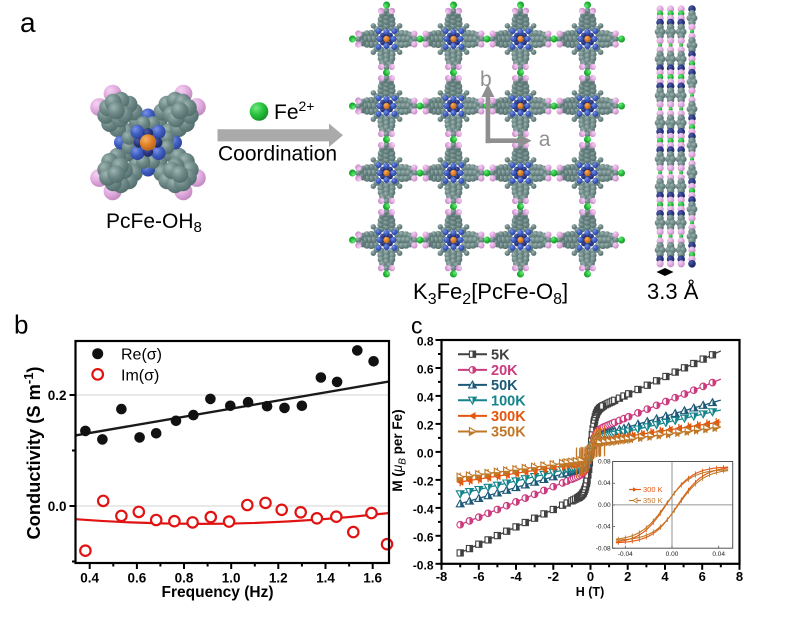  I want to click on svg-text: 3.3 Å, so click(673, 291).